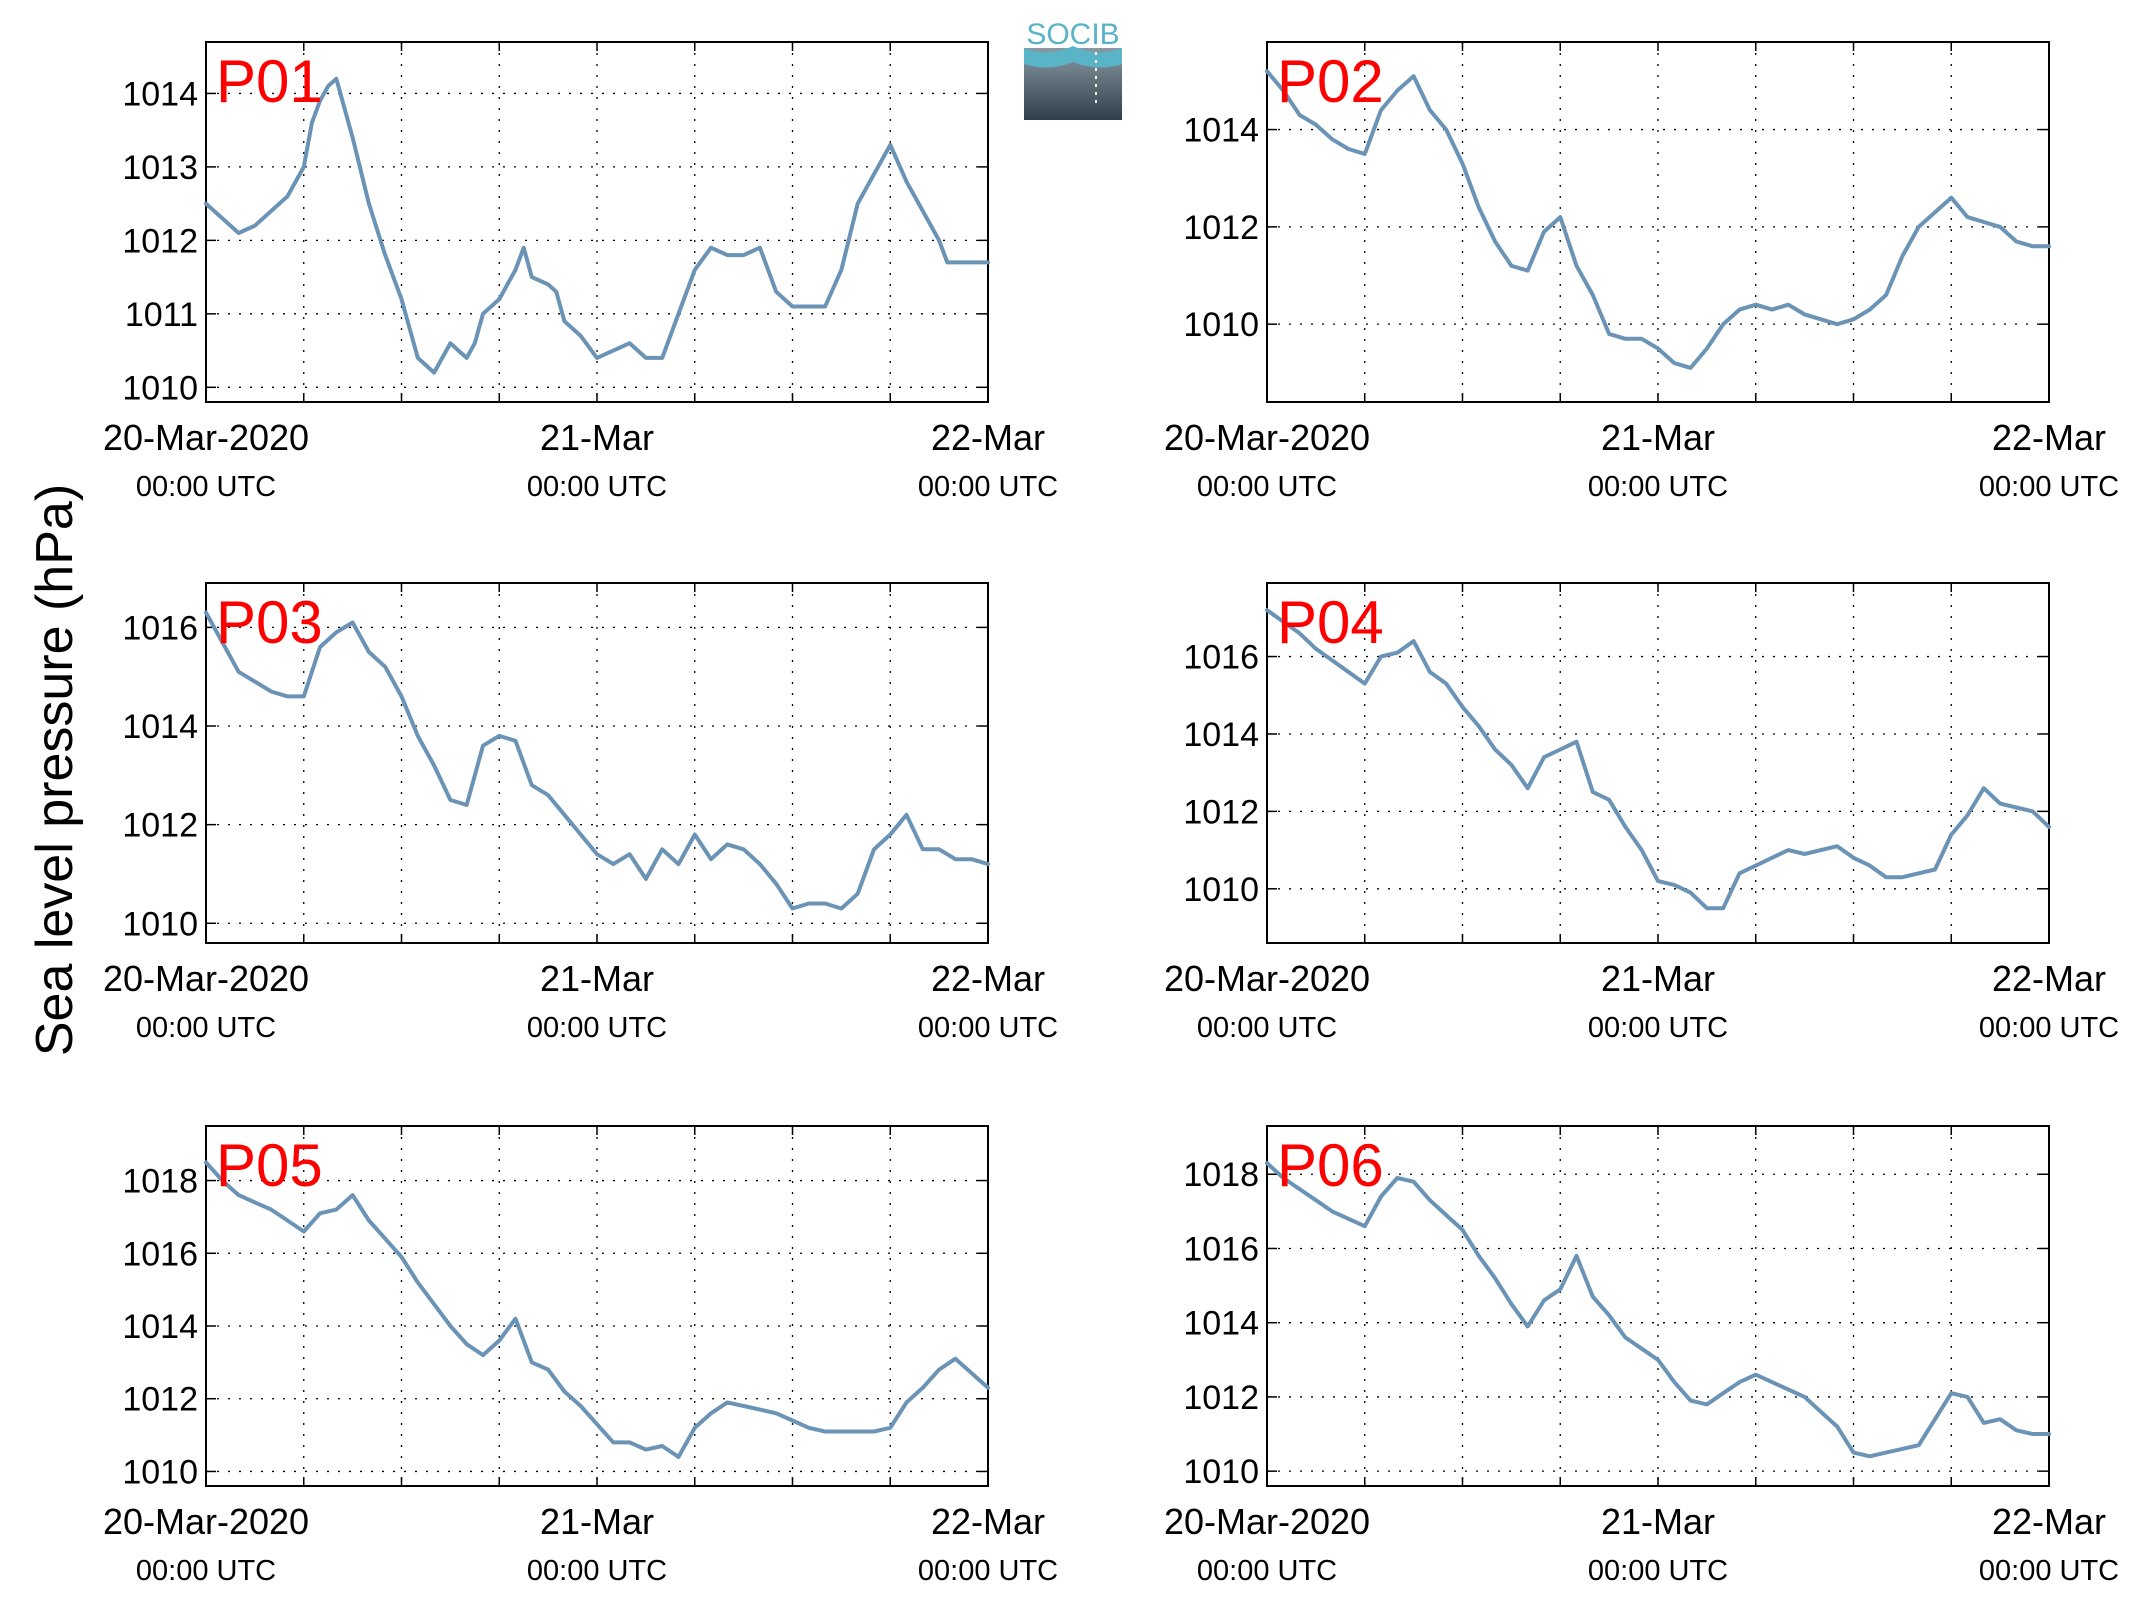 Image resolution: width=2133 pixels, height=1608 pixels. I want to click on panel-label: P04, so click(1330, 622).